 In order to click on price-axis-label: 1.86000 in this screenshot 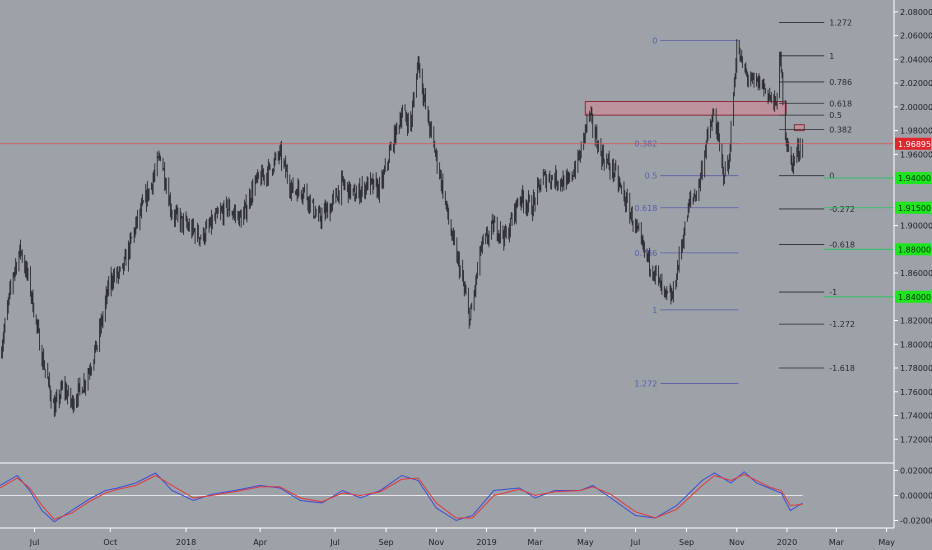, I will do `click(916, 273)`.